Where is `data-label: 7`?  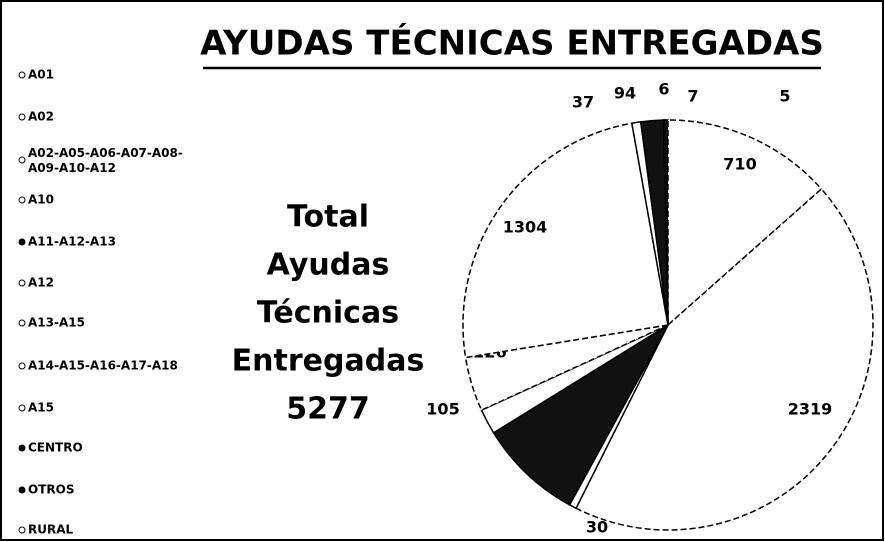 data-label: 7 is located at coordinates (692, 96).